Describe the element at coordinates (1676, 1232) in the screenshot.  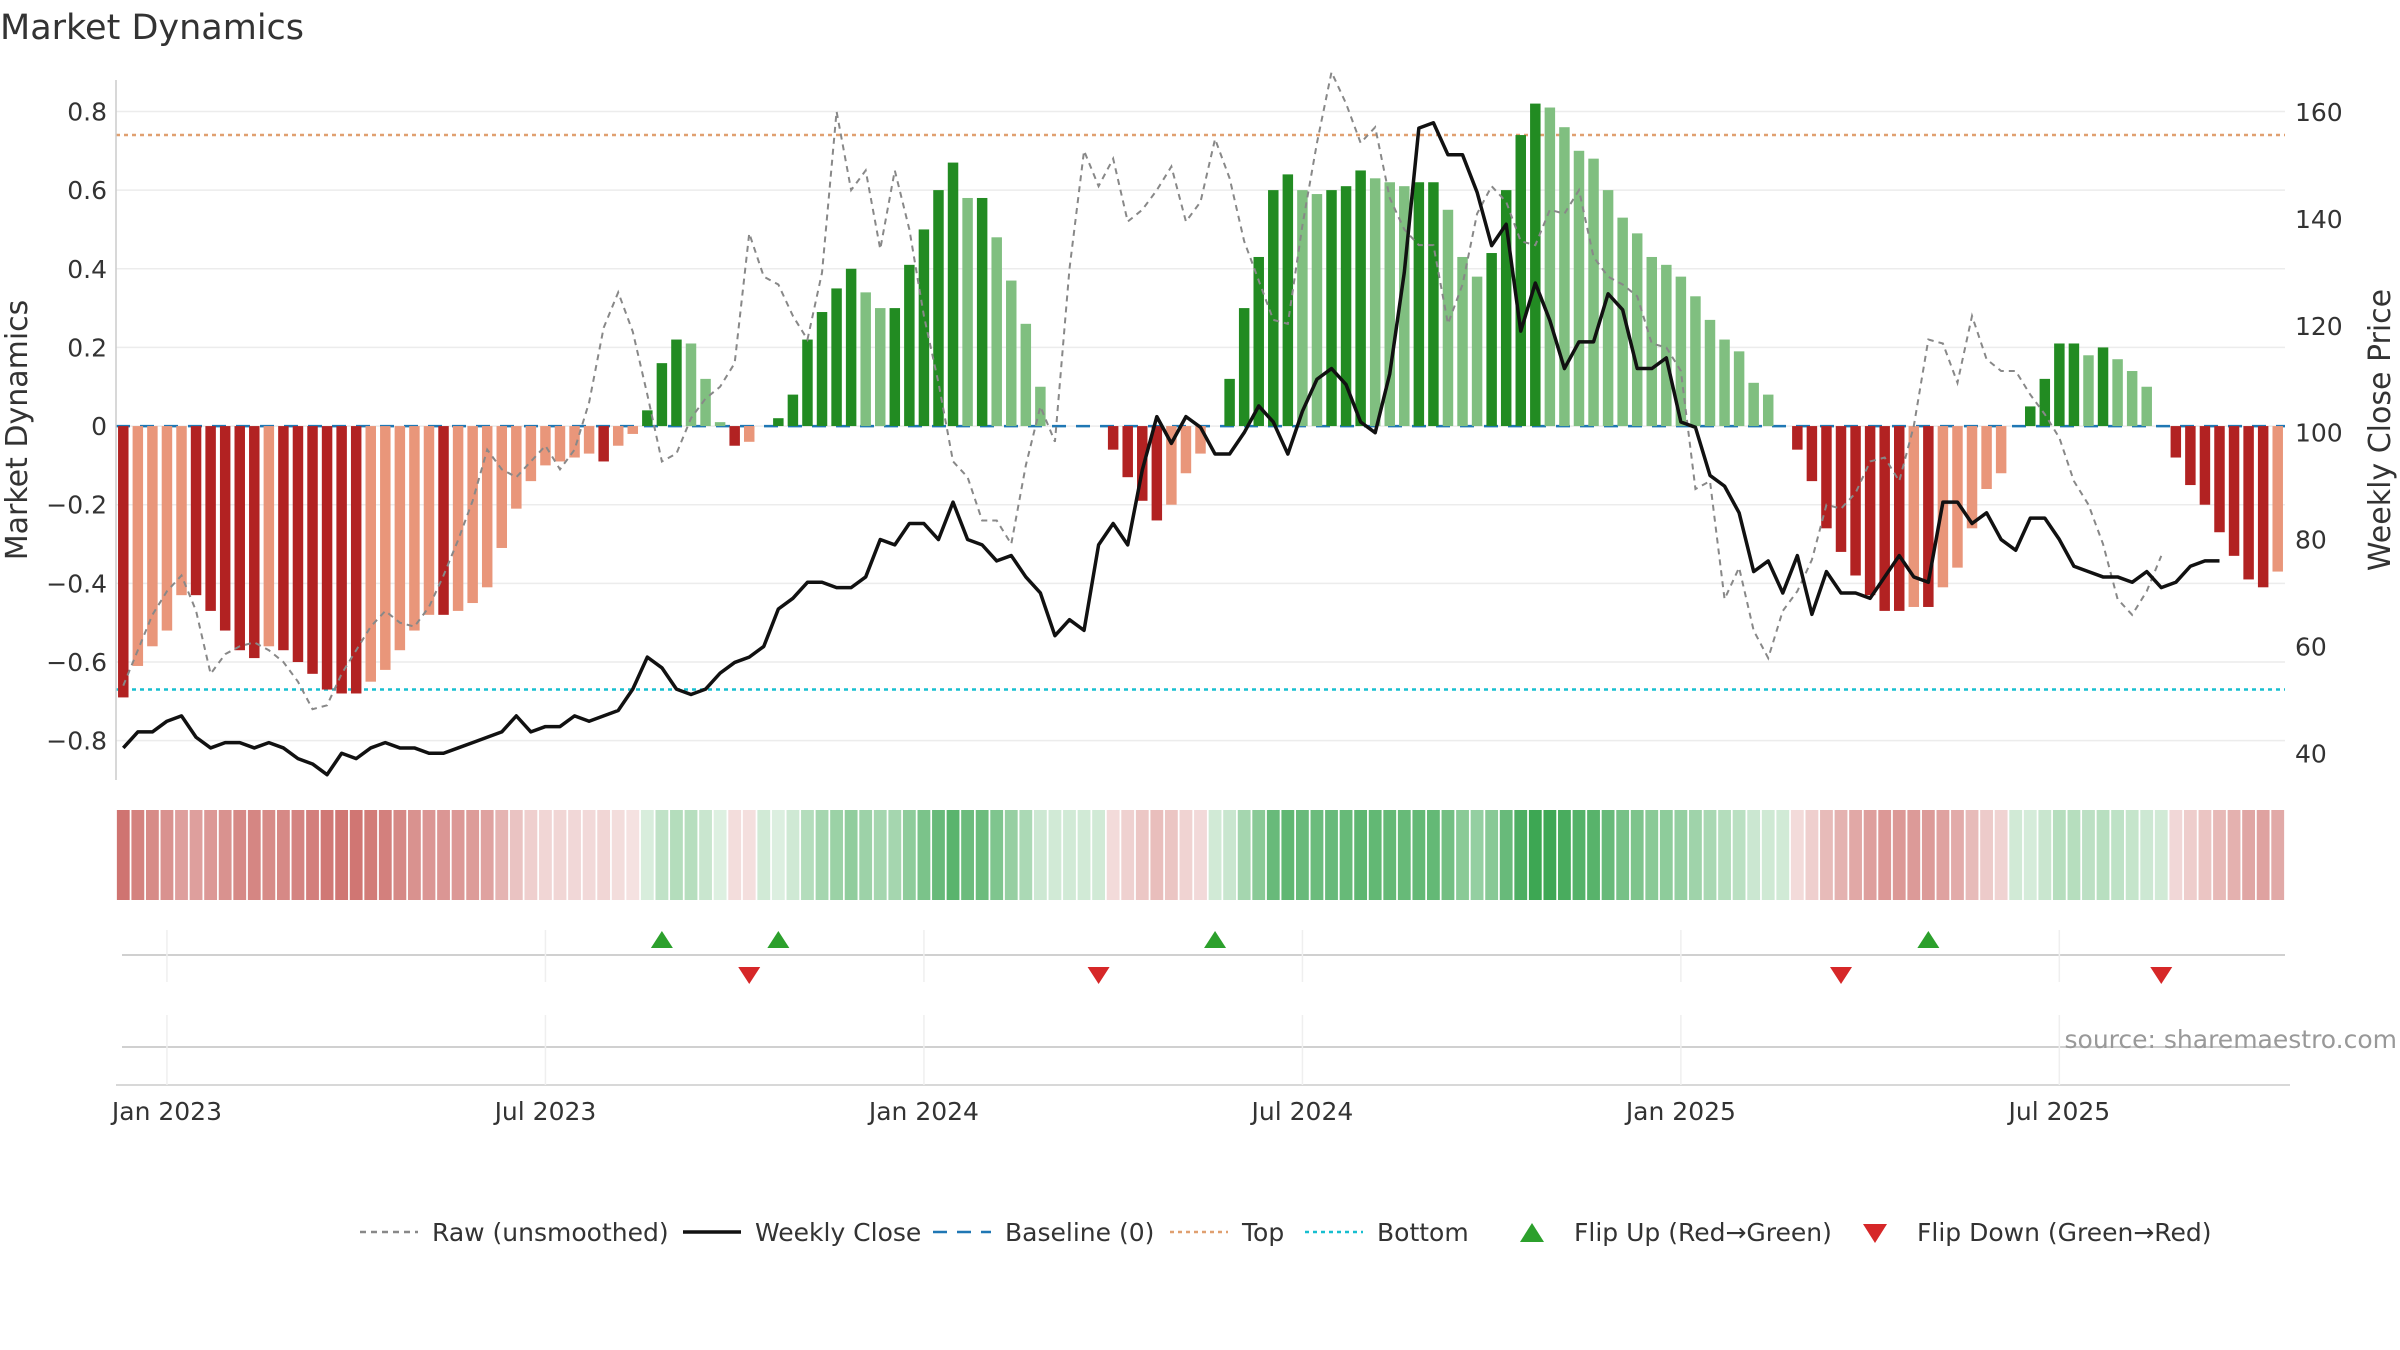
I see `legend-item: Flip Up (Red→Green)` at that location.